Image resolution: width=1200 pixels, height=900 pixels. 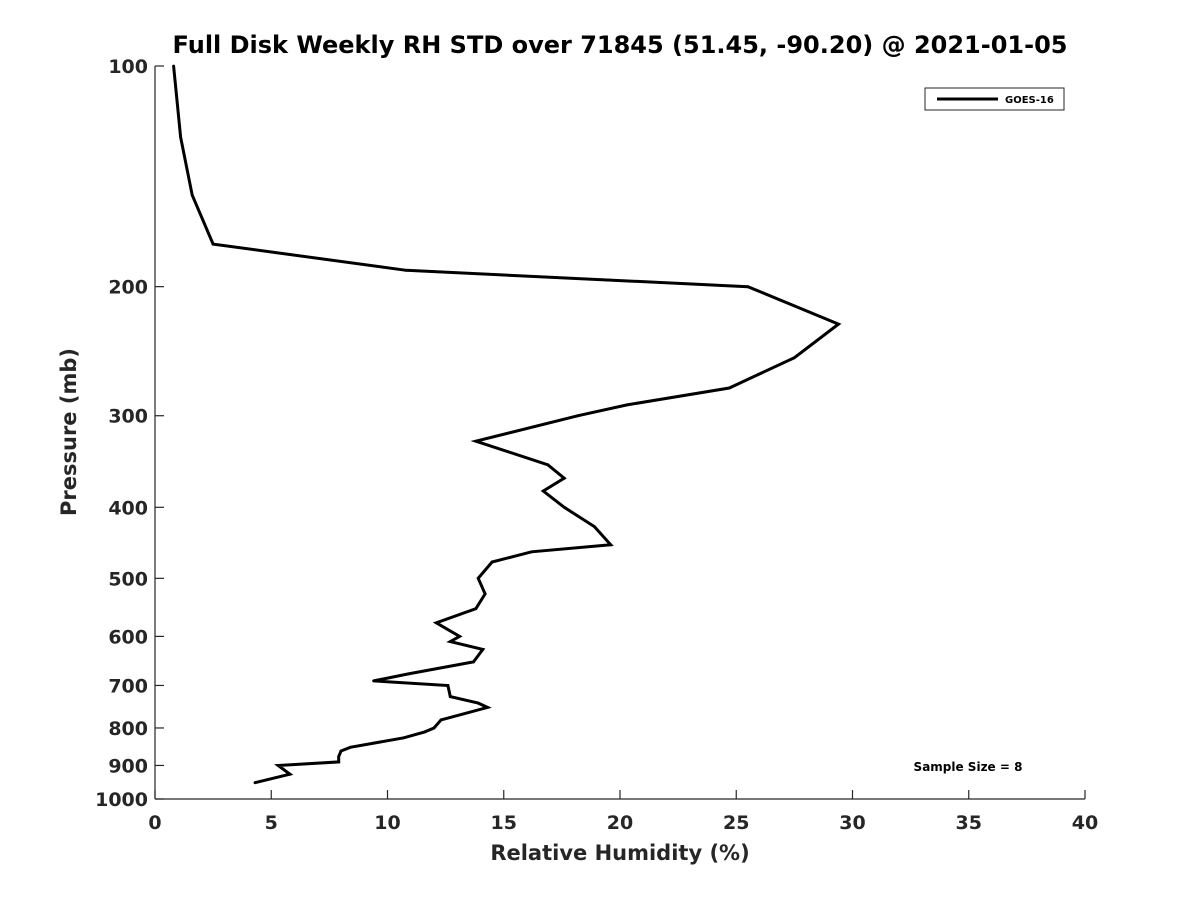 I want to click on x-tick-label: 5, so click(x=271, y=823).